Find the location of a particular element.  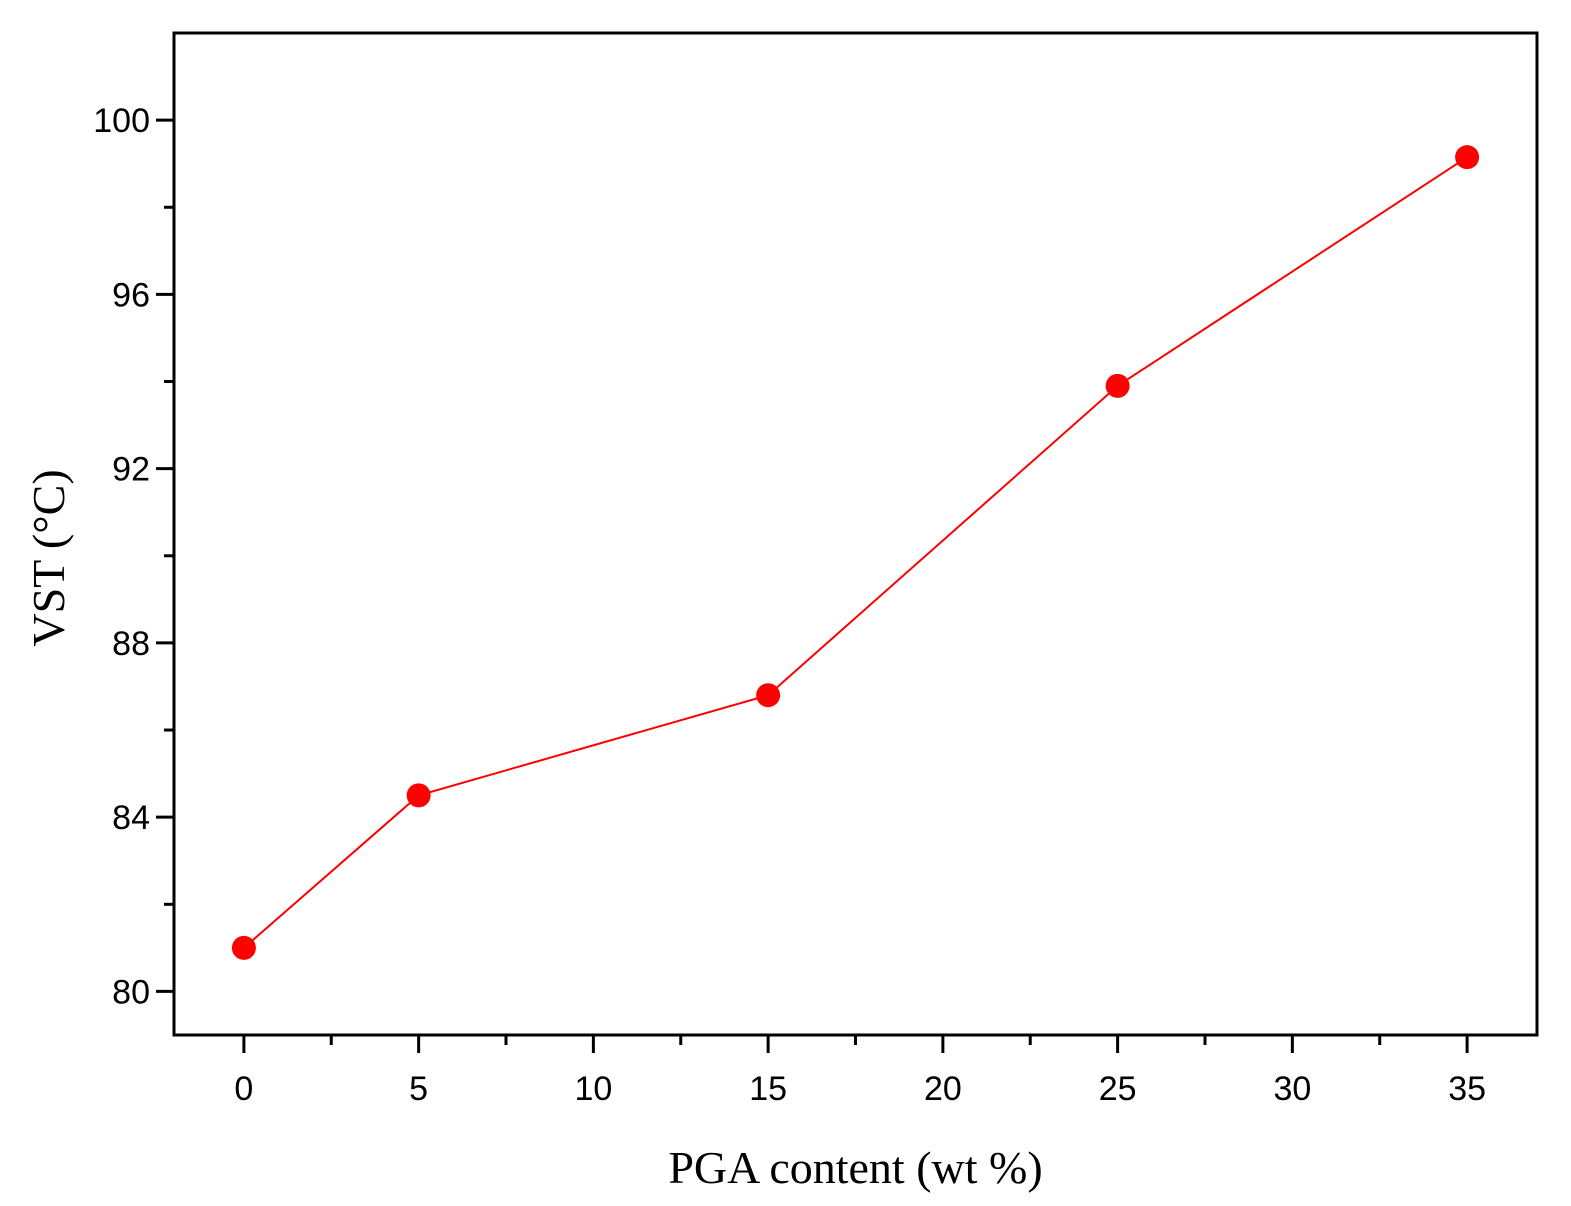

y-tick-label: 100 is located at coordinates (121, 121).